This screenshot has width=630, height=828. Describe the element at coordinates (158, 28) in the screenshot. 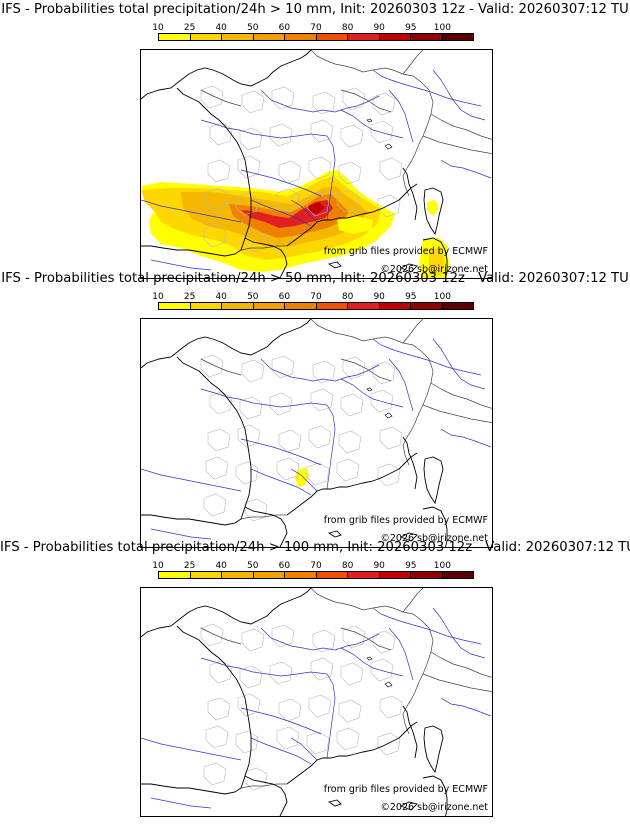

I see `colorbar-tick-label: 10` at that location.